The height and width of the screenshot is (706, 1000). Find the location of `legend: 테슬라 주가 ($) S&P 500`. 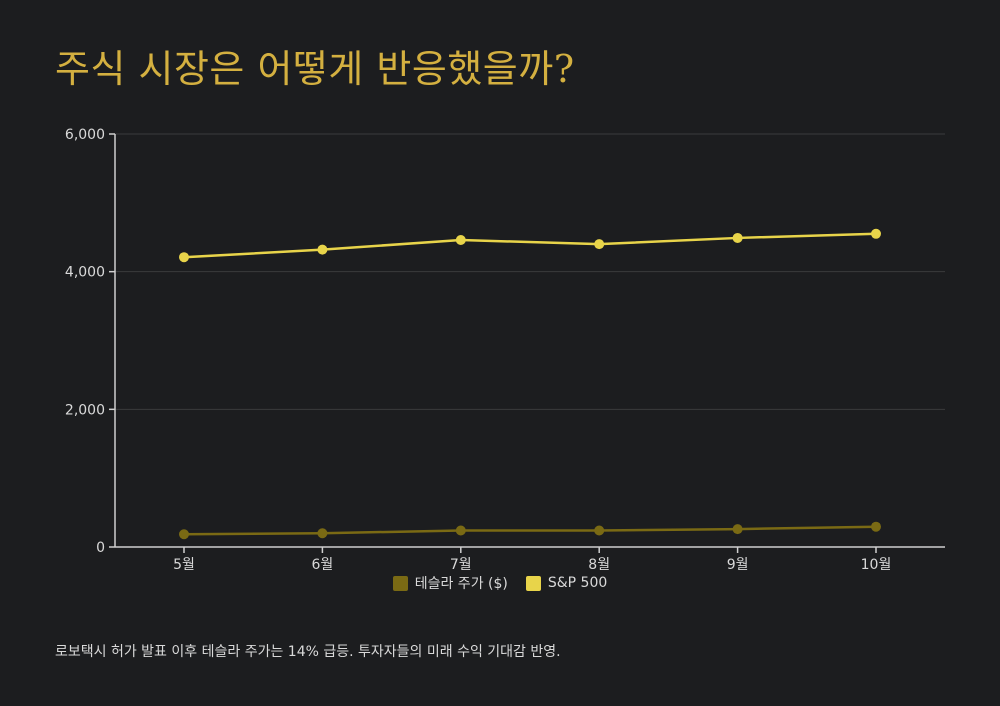

legend: 테슬라 주가 ($) S&P 500 is located at coordinates (500, 583).